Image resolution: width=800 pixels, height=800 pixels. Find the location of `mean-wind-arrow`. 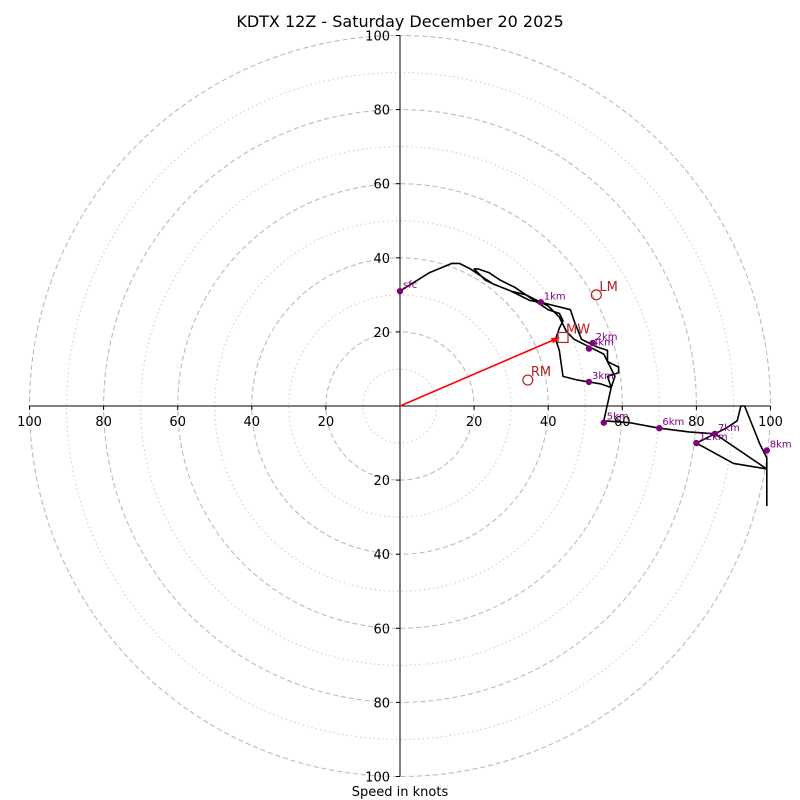

mean-wind-arrow is located at coordinates (479, 371).